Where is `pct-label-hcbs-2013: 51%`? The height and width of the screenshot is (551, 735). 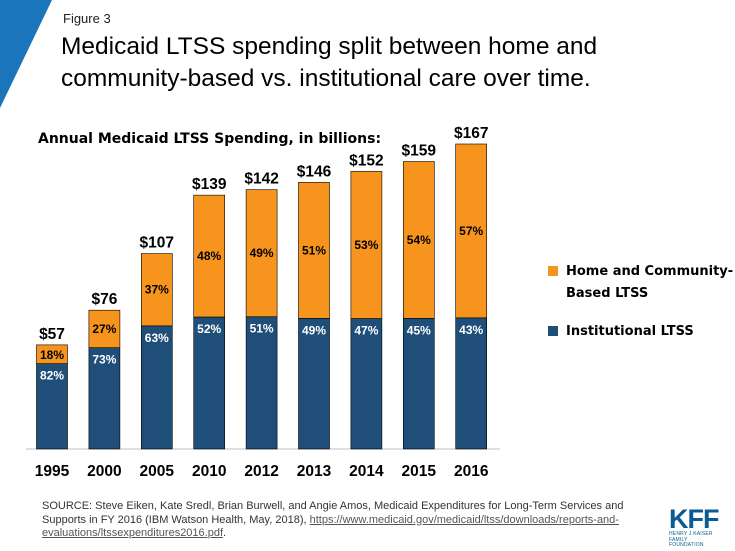
pct-label-hcbs-2013: 51% is located at coordinates (314, 250).